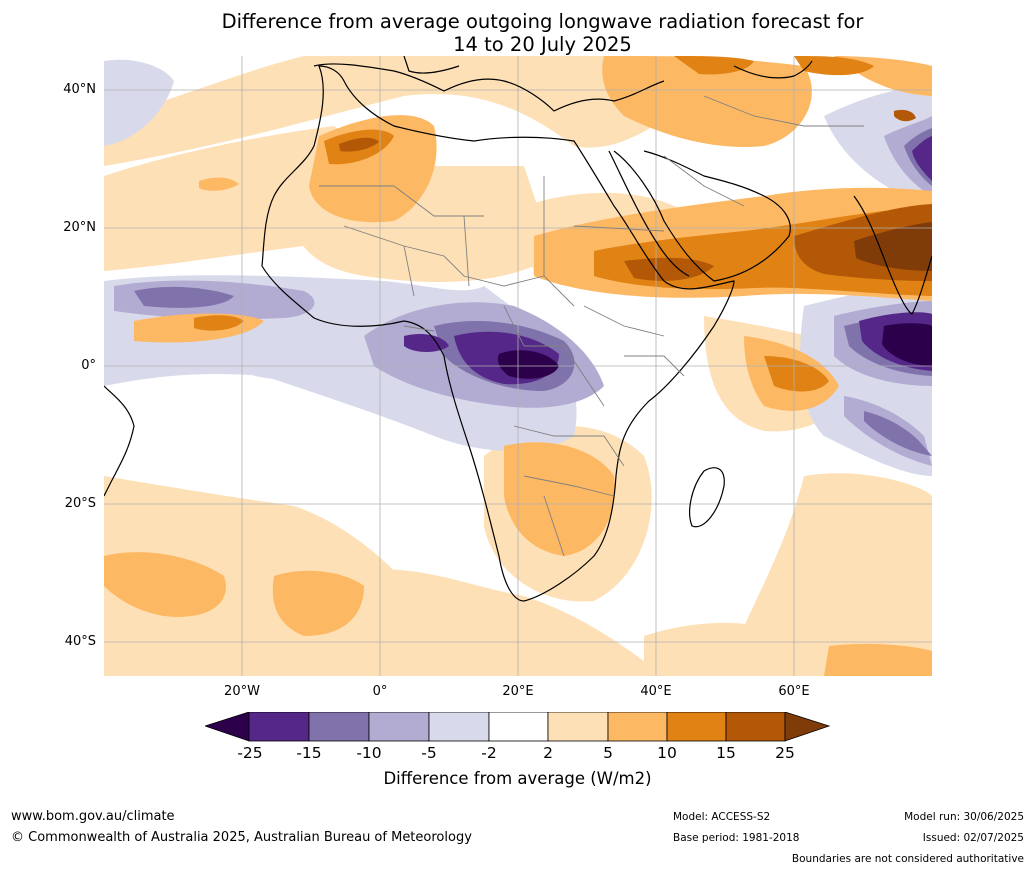 Image resolution: width=1035 pixels, height=873 pixels. Describe the element at coordinates (517, 778) in the screenshot. I see `colorbar-title: Difference from average (W/m2)` at that location.